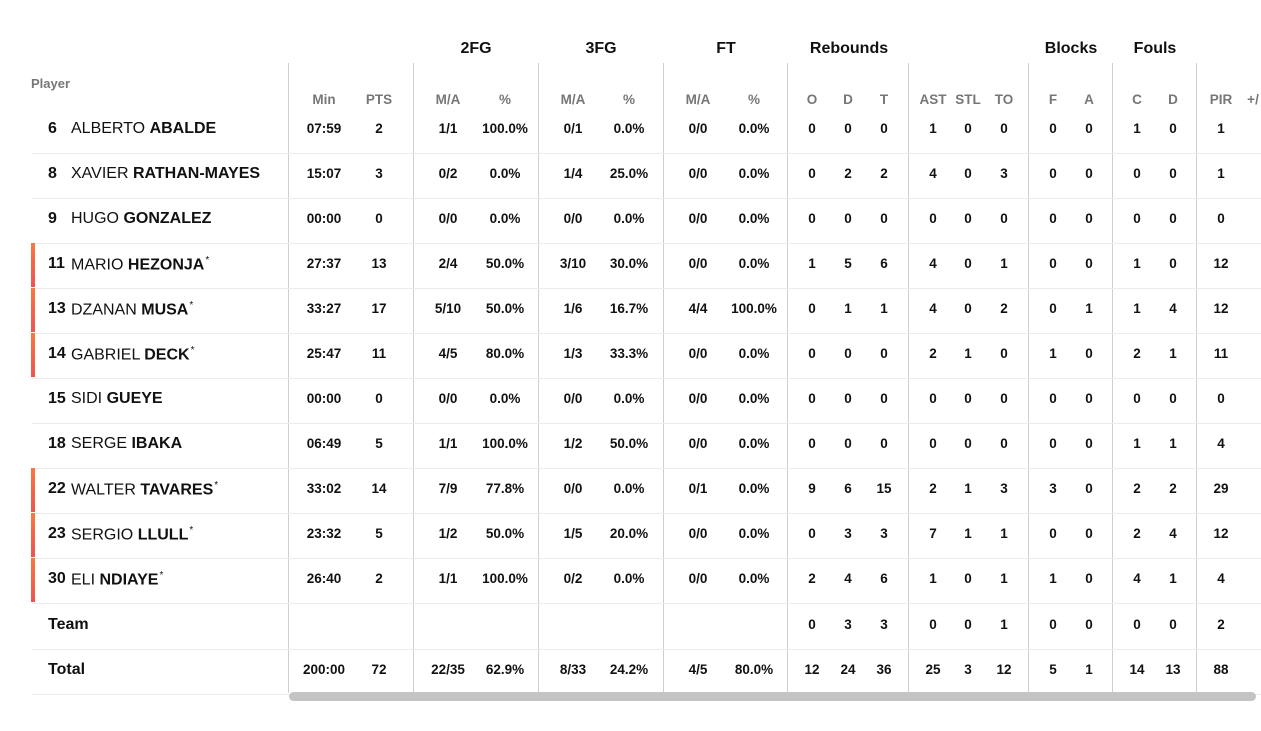 This screenshot has width=1261, height=731. What do you see at coordinates (476, 48) in the screenshot?
I see `group-header-2fg: 2FG` at bounding box center [476, 48].